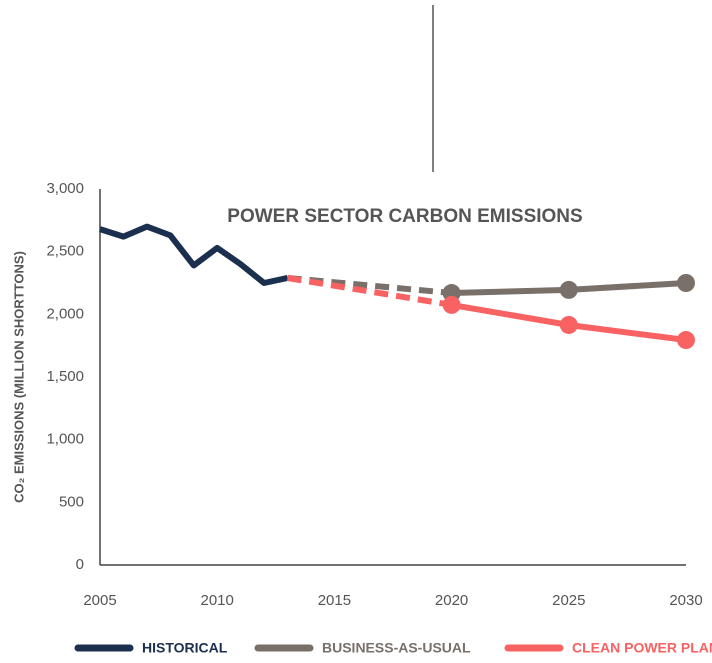 This screenshot has width=712, height=663. What do you see at coordinates (99, 600) in the screenshot?
I see `x-tick-label: 2005` at bounding box center [99, 600].